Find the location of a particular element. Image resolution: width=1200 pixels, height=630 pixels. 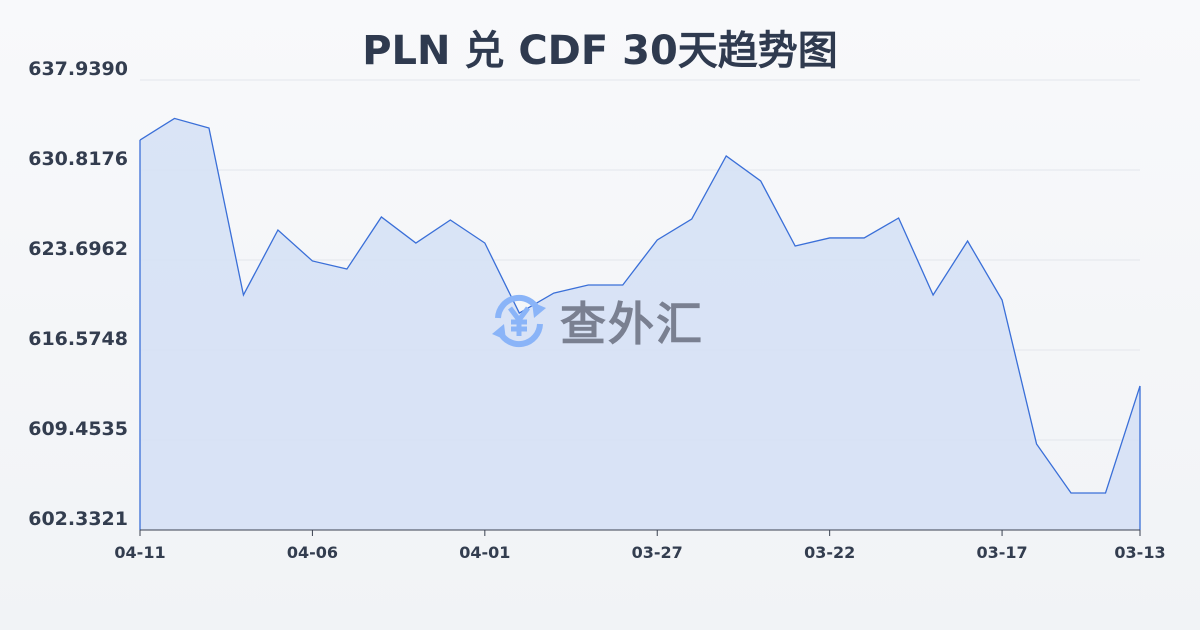

x-tick-label: 03-27 is located at coordinates (657, 552).